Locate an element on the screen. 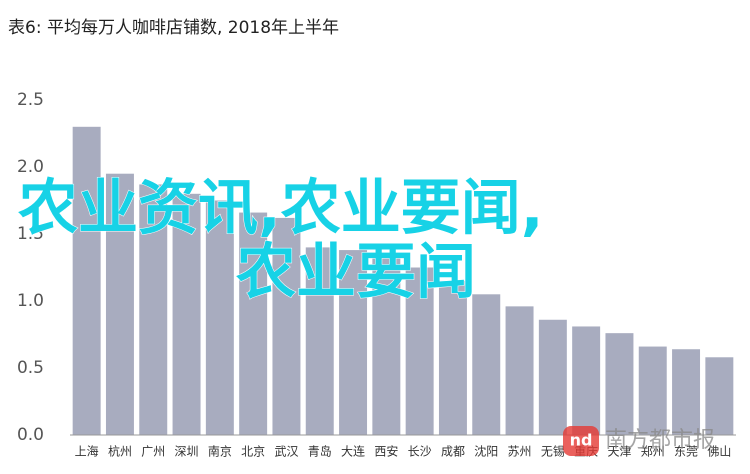 The image size is (750, 474). x-tick-label: 郑州 is located at coordinates (653, 451).